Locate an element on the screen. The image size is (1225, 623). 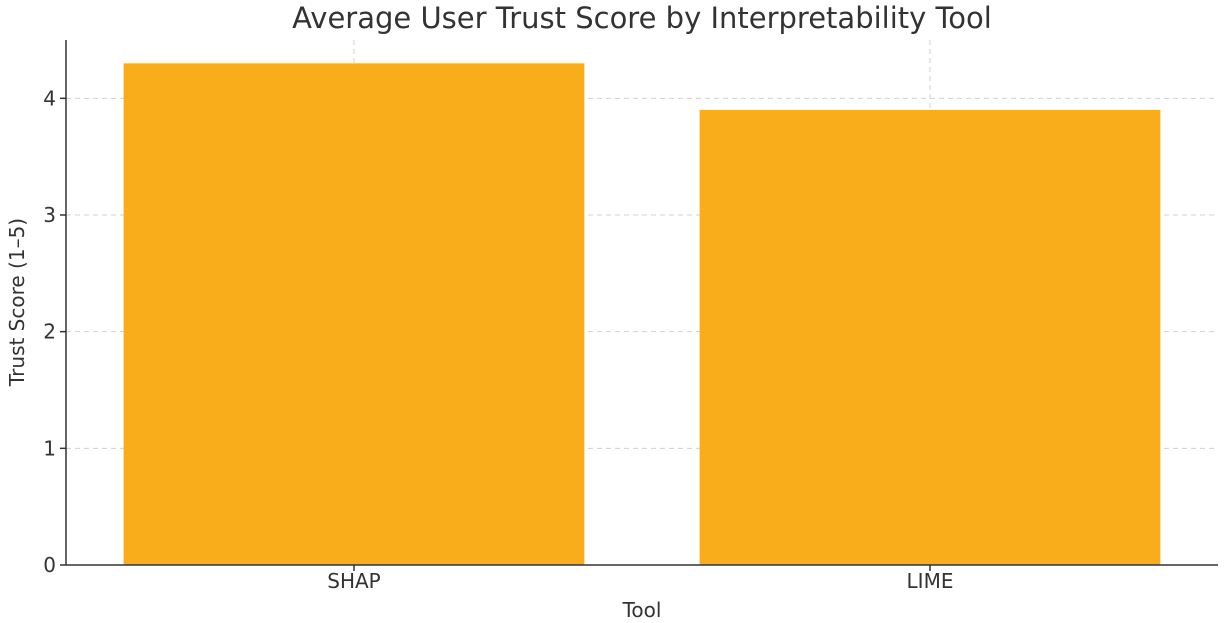
x-tick-label: LIME is located at coordinates (930, 581).